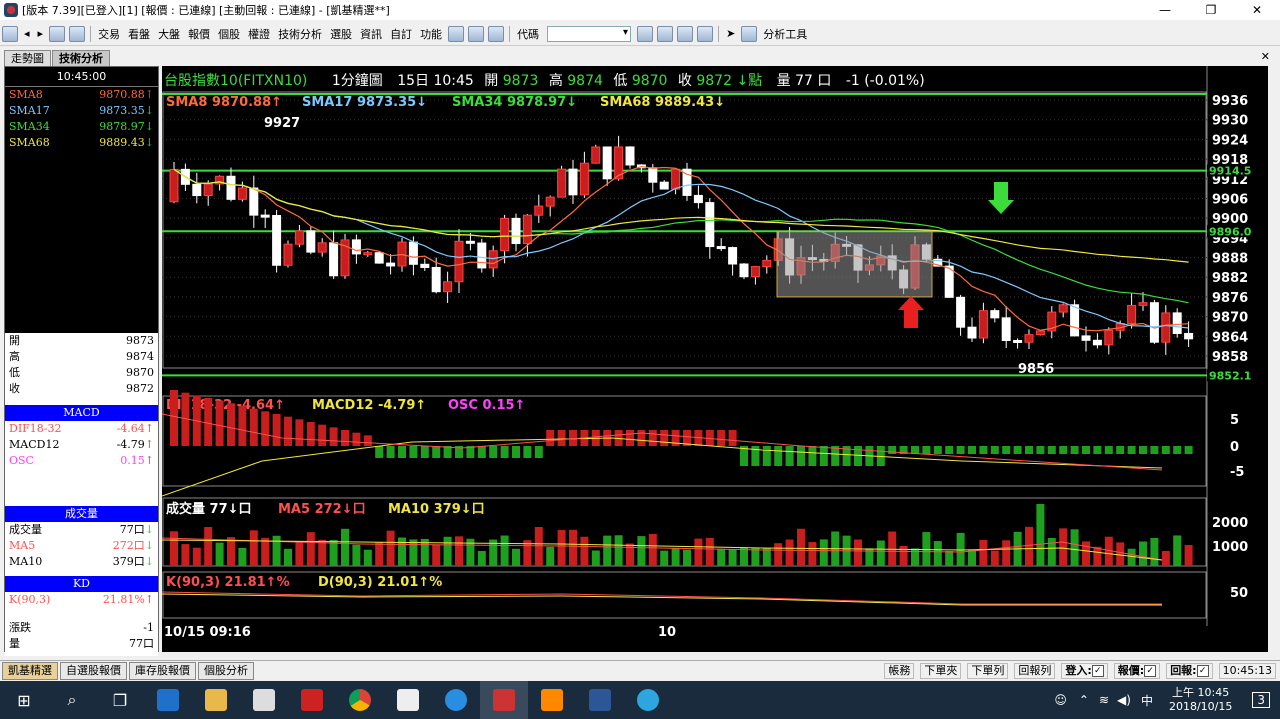  What do you see at coordinates (93, 670) in the screenshot?
I see `status-tab-watchlist: 自選股報價` at bounding box center [93, 670].